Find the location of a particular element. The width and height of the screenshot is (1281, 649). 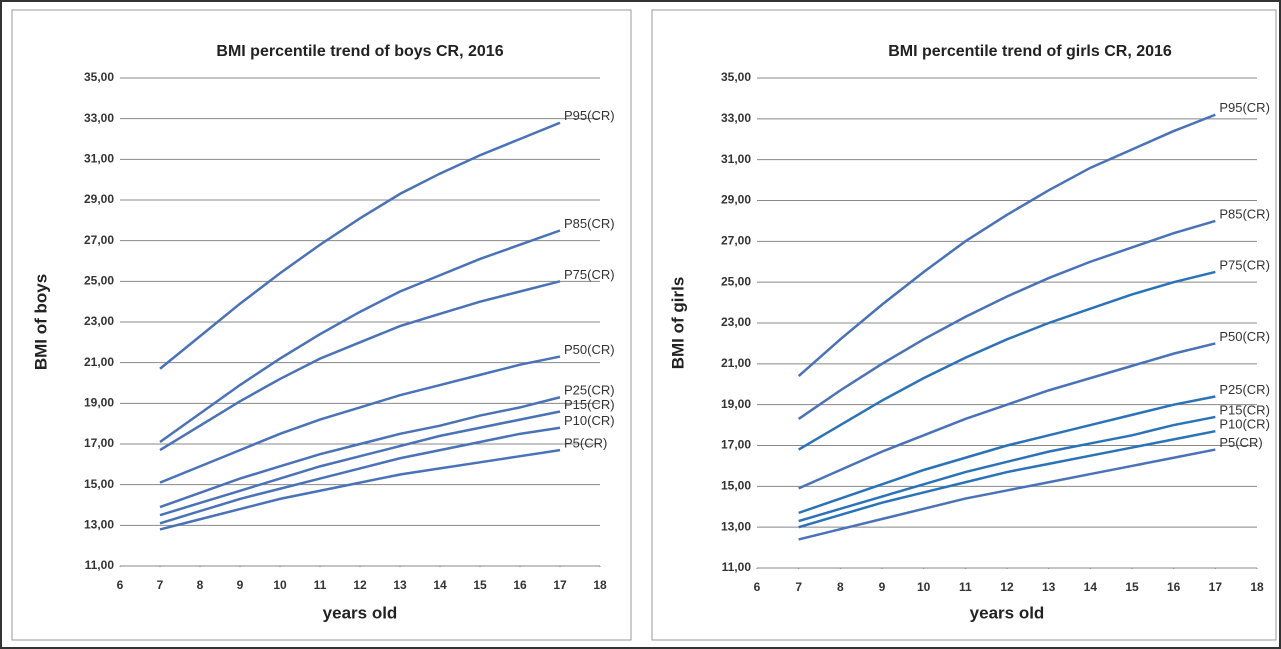

y-axis-title: BMI of boys is located at coordinates (40, 322).